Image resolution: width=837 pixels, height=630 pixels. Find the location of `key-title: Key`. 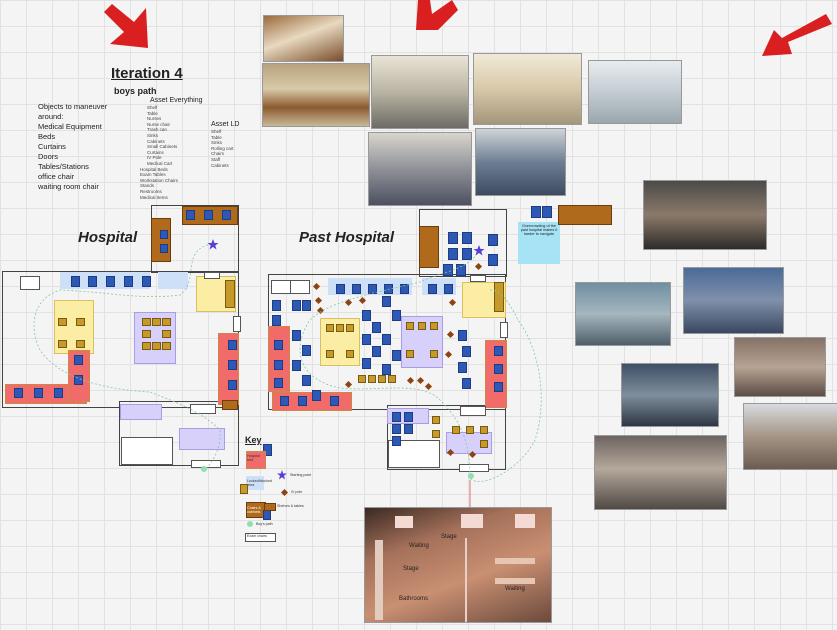

key-title: Key is located at coordinates (253, 440).